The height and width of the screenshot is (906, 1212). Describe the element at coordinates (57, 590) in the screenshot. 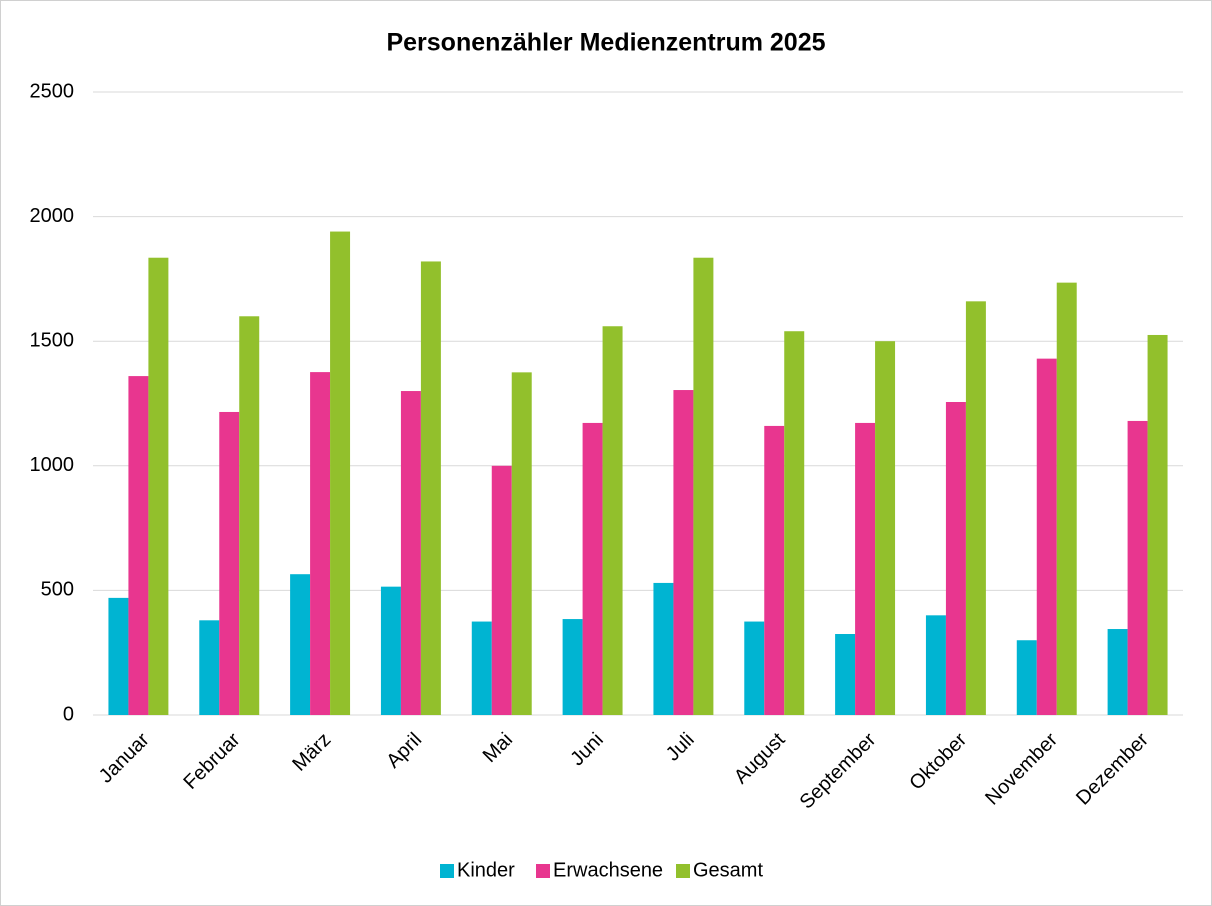

I see `y-tick-label: 500` at that location.